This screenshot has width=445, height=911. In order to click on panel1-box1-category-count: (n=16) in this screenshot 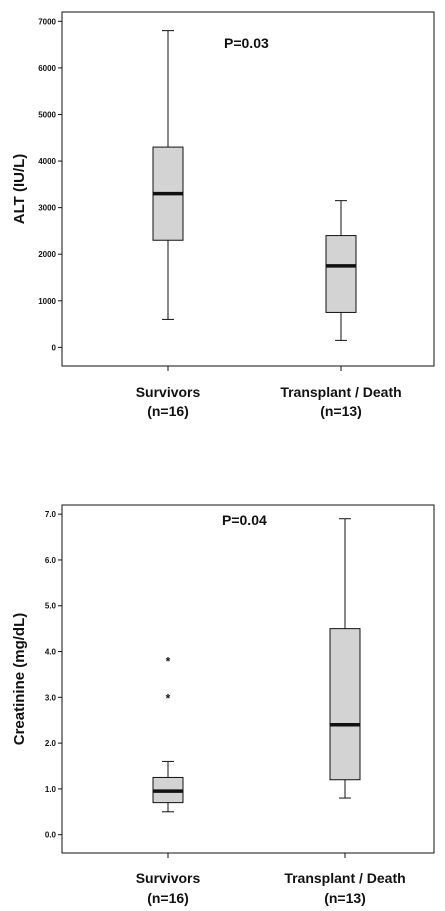, I will do `click(168, 411)`.